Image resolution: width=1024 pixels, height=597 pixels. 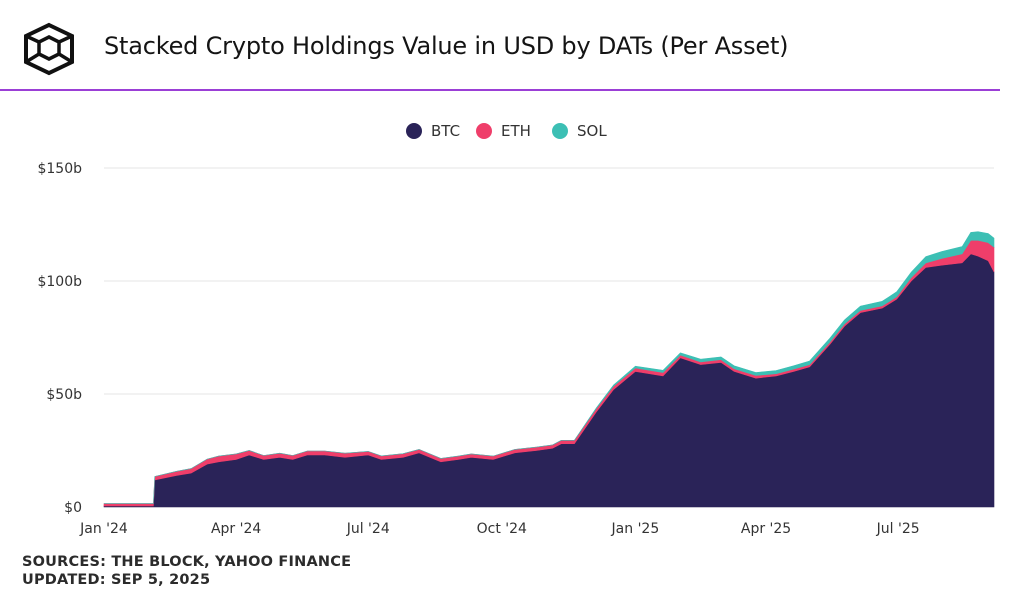 I want to click on y-tick-label: $50b, so click(x=64, y=395).